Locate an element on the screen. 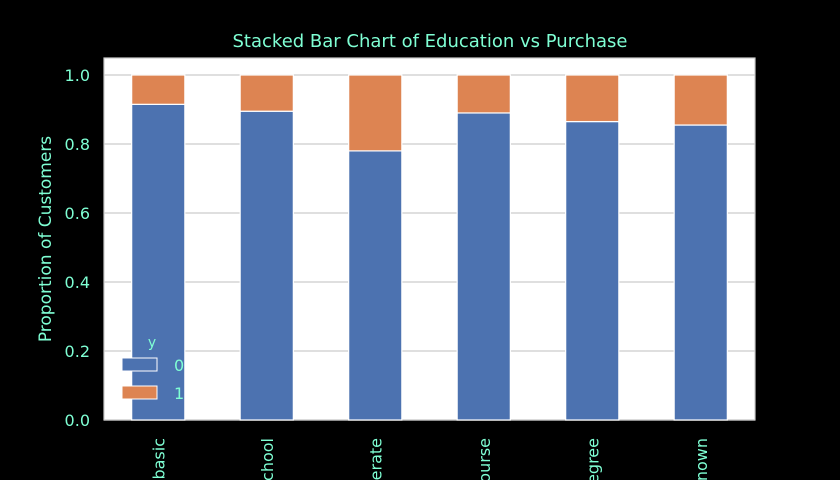 The width and height of the screenshot is (840, 480). x-tick-label: school is located at coordinates (267, 459).